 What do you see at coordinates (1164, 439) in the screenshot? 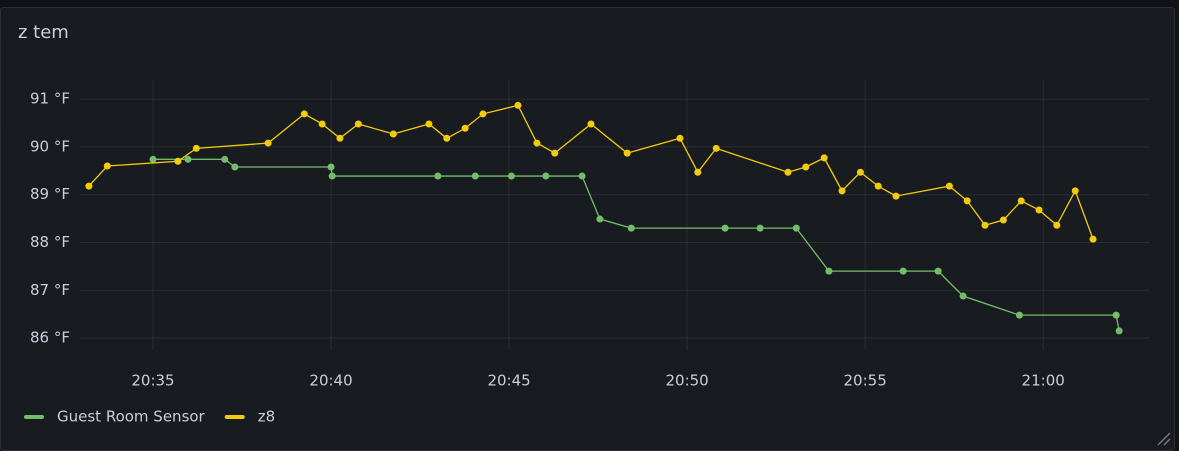
I see `resize-handle` at bounding box center [1164, 439].